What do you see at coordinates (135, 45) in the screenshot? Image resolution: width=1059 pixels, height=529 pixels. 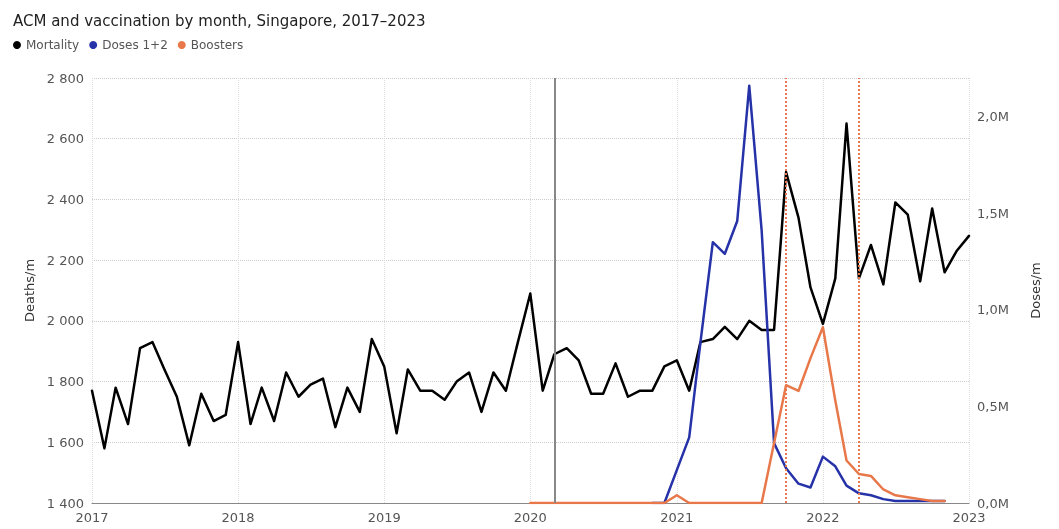 I see `legend-label: Doses 1+2` at bounding box center [135, 45].